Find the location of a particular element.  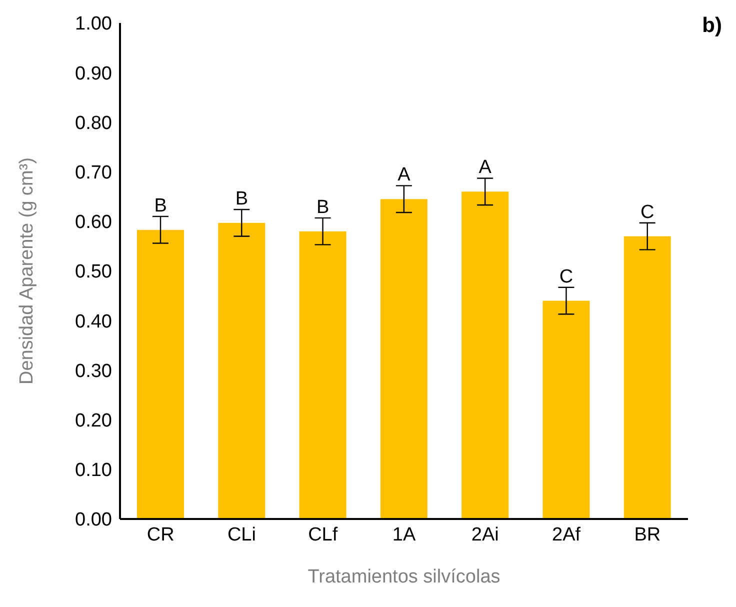

x-tick-label: CLf is located at coordinates (323, 535).